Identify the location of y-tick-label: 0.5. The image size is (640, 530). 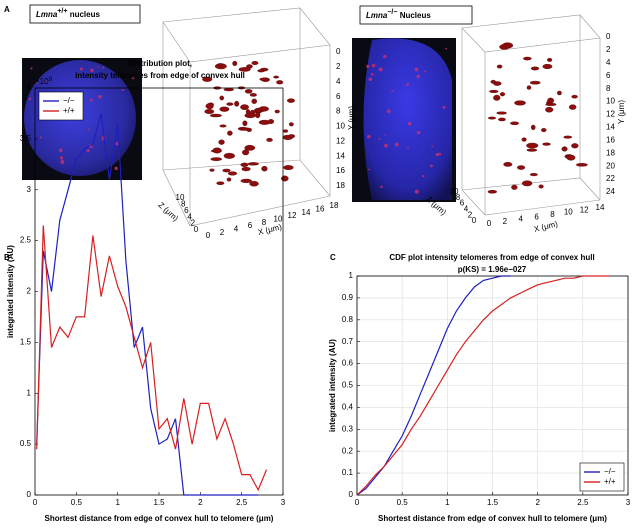
(348, 385).